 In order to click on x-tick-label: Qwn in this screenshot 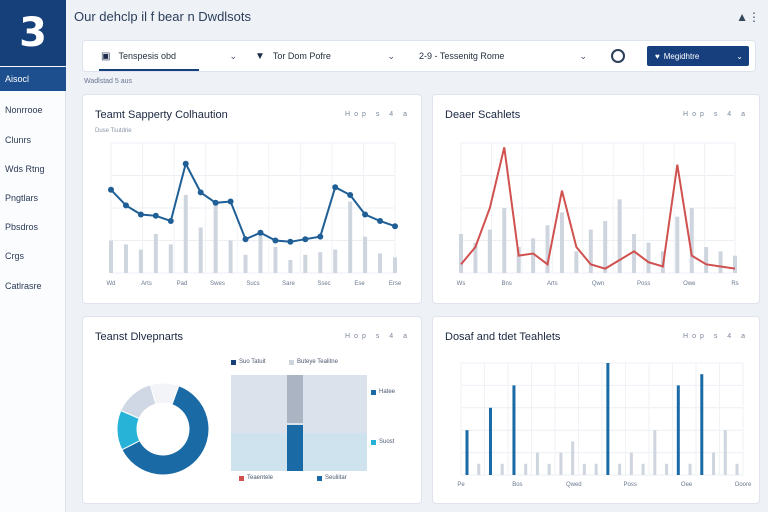, I will do `click(598, 284)`.